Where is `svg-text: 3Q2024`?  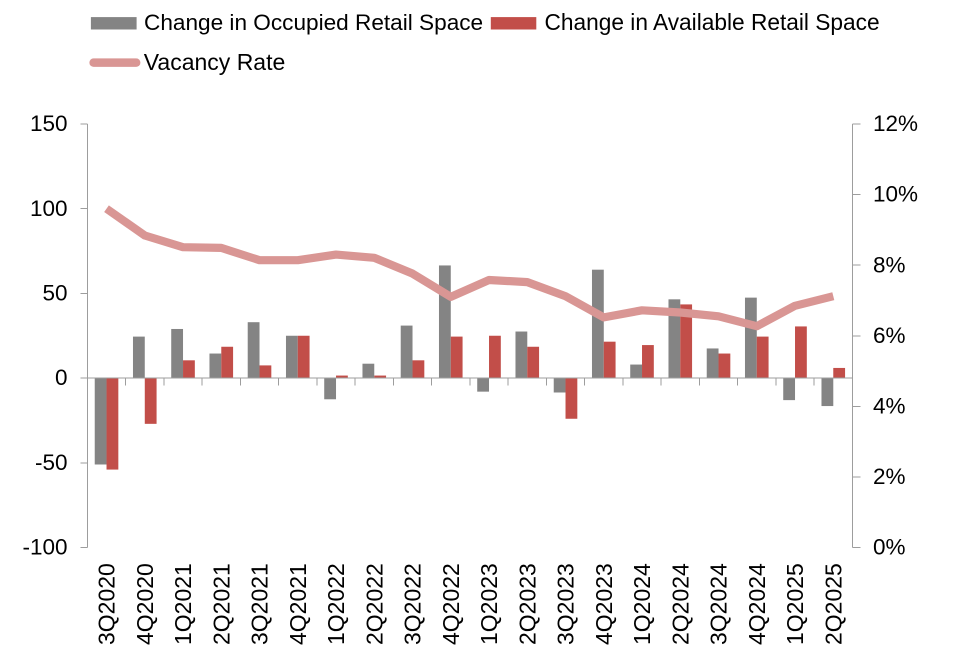 svg-text: 3Q2024 is located at coordinates (719, 604).